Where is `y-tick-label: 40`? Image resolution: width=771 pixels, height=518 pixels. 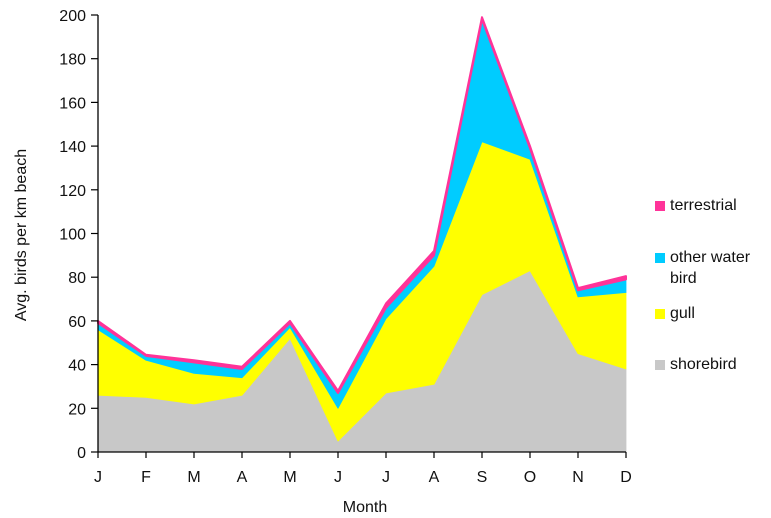 y-tick-label: 40 is located at coordinates (77, 366).